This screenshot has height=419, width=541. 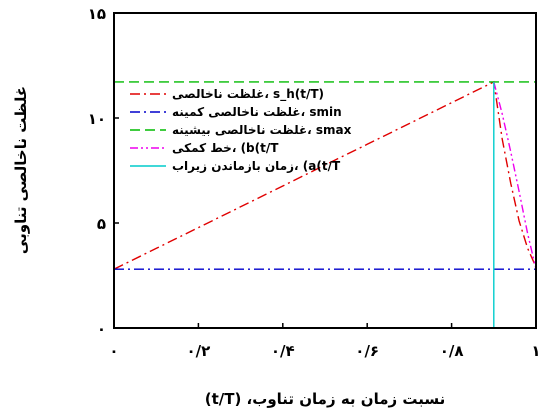 I want to click on x-tick-label: ۰, so click(x=113, y=351).